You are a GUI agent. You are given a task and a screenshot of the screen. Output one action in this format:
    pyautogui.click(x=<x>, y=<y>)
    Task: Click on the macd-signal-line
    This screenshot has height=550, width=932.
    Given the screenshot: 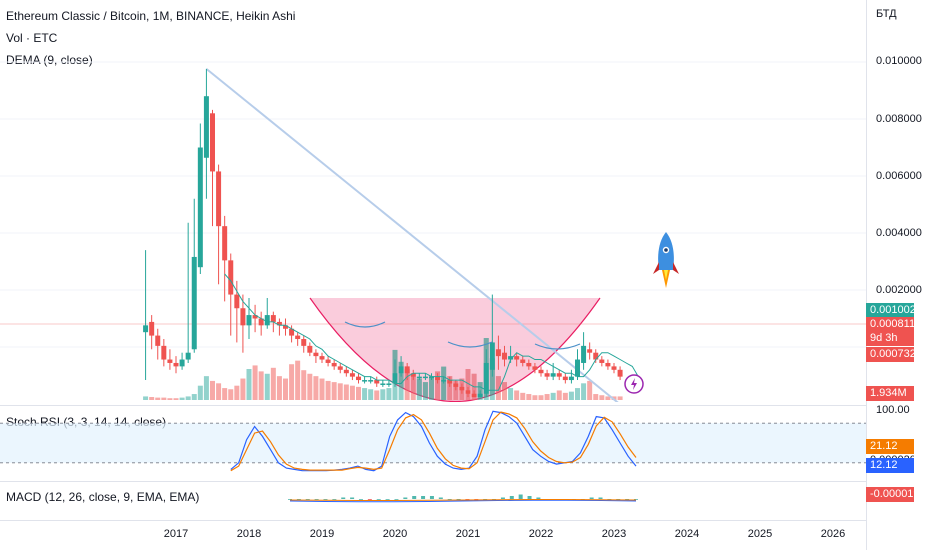 What is the action you would take?
    pyautogui.click(x=463, y=500)
    